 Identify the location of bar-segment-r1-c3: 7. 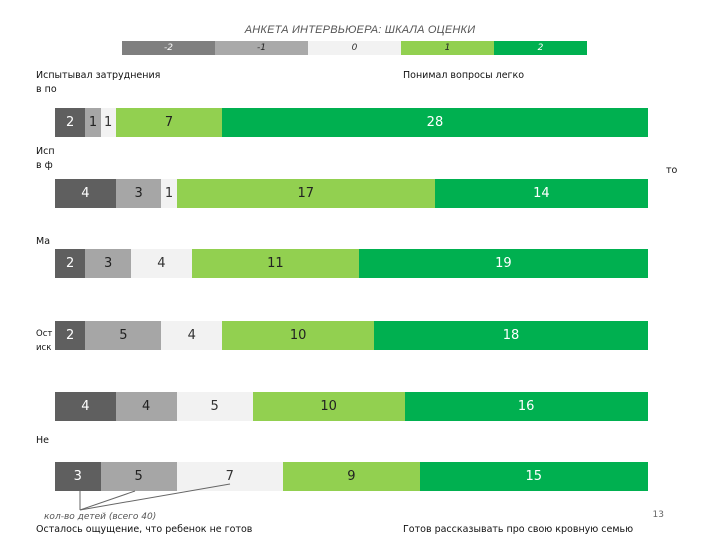
(169, 122).